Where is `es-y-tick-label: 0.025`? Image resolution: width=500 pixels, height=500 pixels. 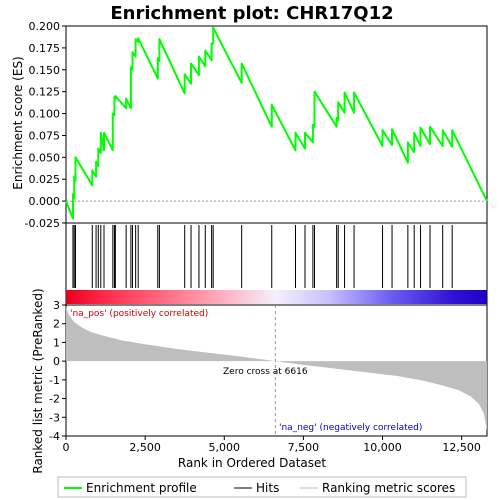 es-y-tick-label: 0.025 is located at coordinates (45, 179).